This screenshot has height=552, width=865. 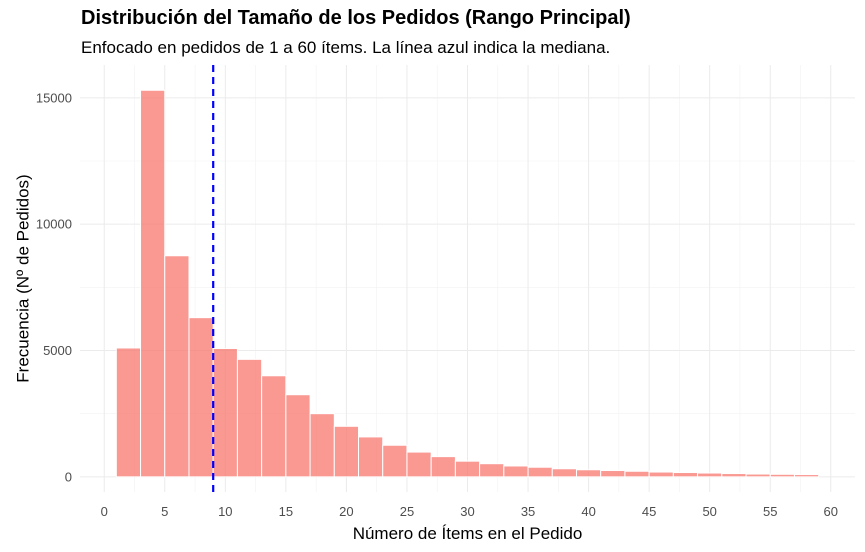 I want to click on x-tick-label: 50, so click(x=709, y=511).